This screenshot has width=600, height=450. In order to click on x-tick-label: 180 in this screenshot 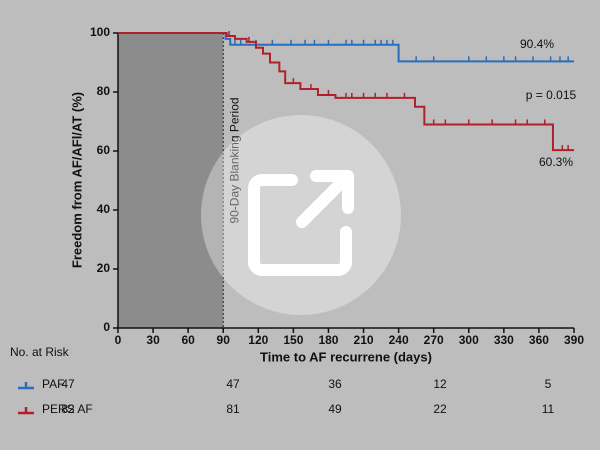, I will do `click(328, 340)`.